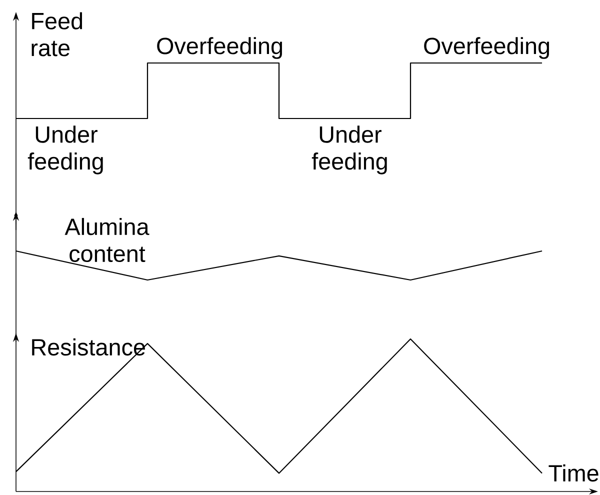 The height and width of the screenshot is (495, 600). Describe the element at coordinates (573, 473) in the screenshot. I see `x-axis-title: Time` at that location.